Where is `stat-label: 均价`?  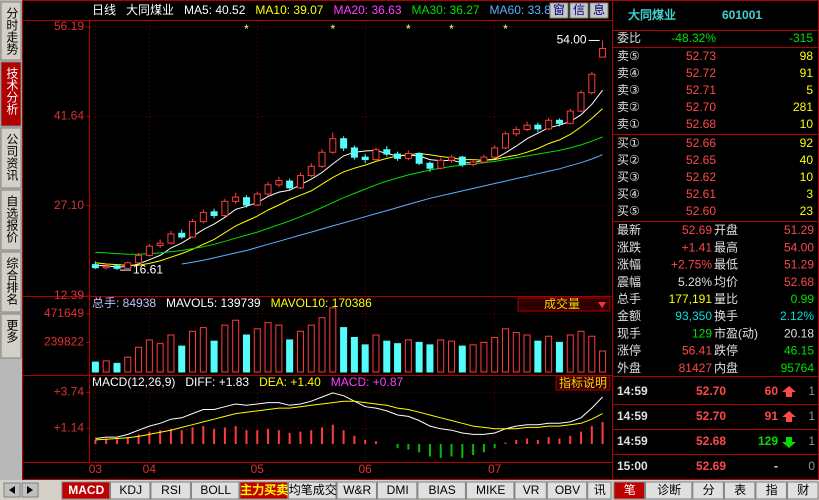
stat-label: 均价 is located at coordinates (726, 282).